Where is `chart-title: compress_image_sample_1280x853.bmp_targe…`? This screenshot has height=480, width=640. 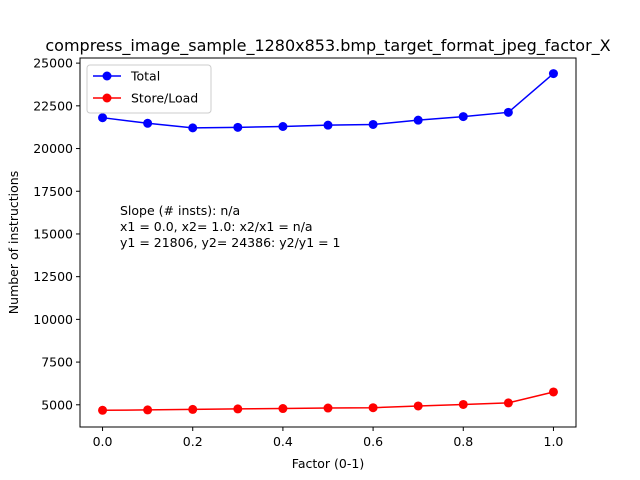
chart-title: compress_image_sample_1280x853.bmp_targe… is located at coordinates (327, 46).